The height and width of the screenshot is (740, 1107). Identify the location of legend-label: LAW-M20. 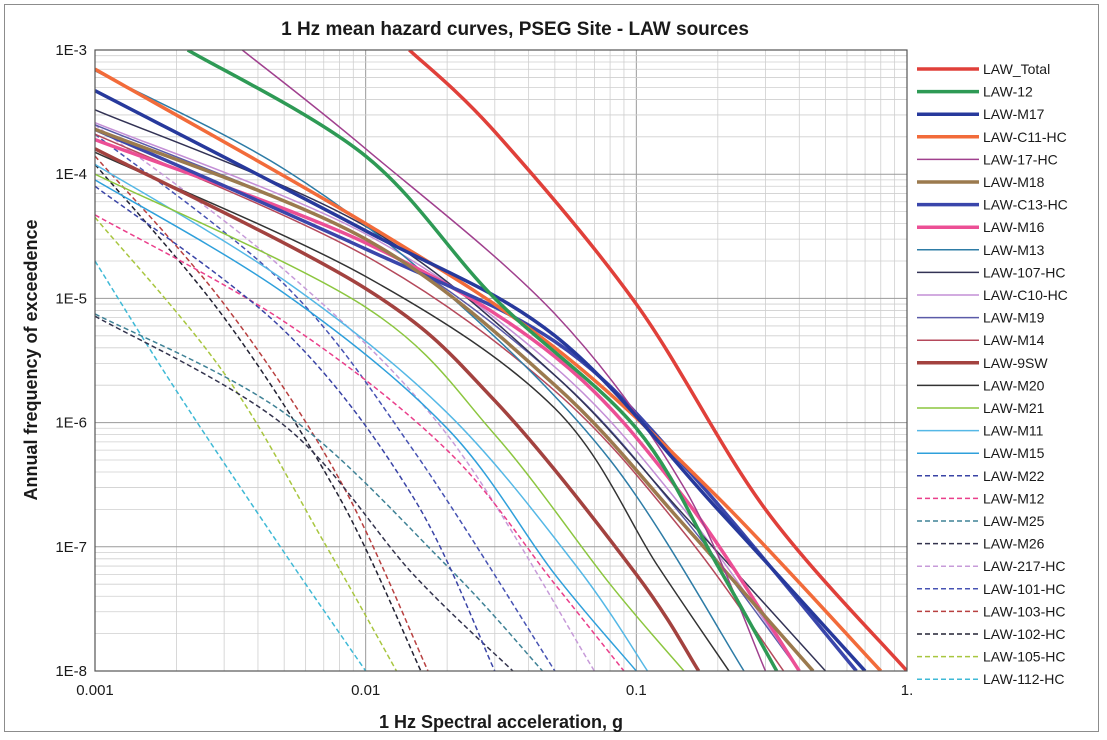
(1014, 385).